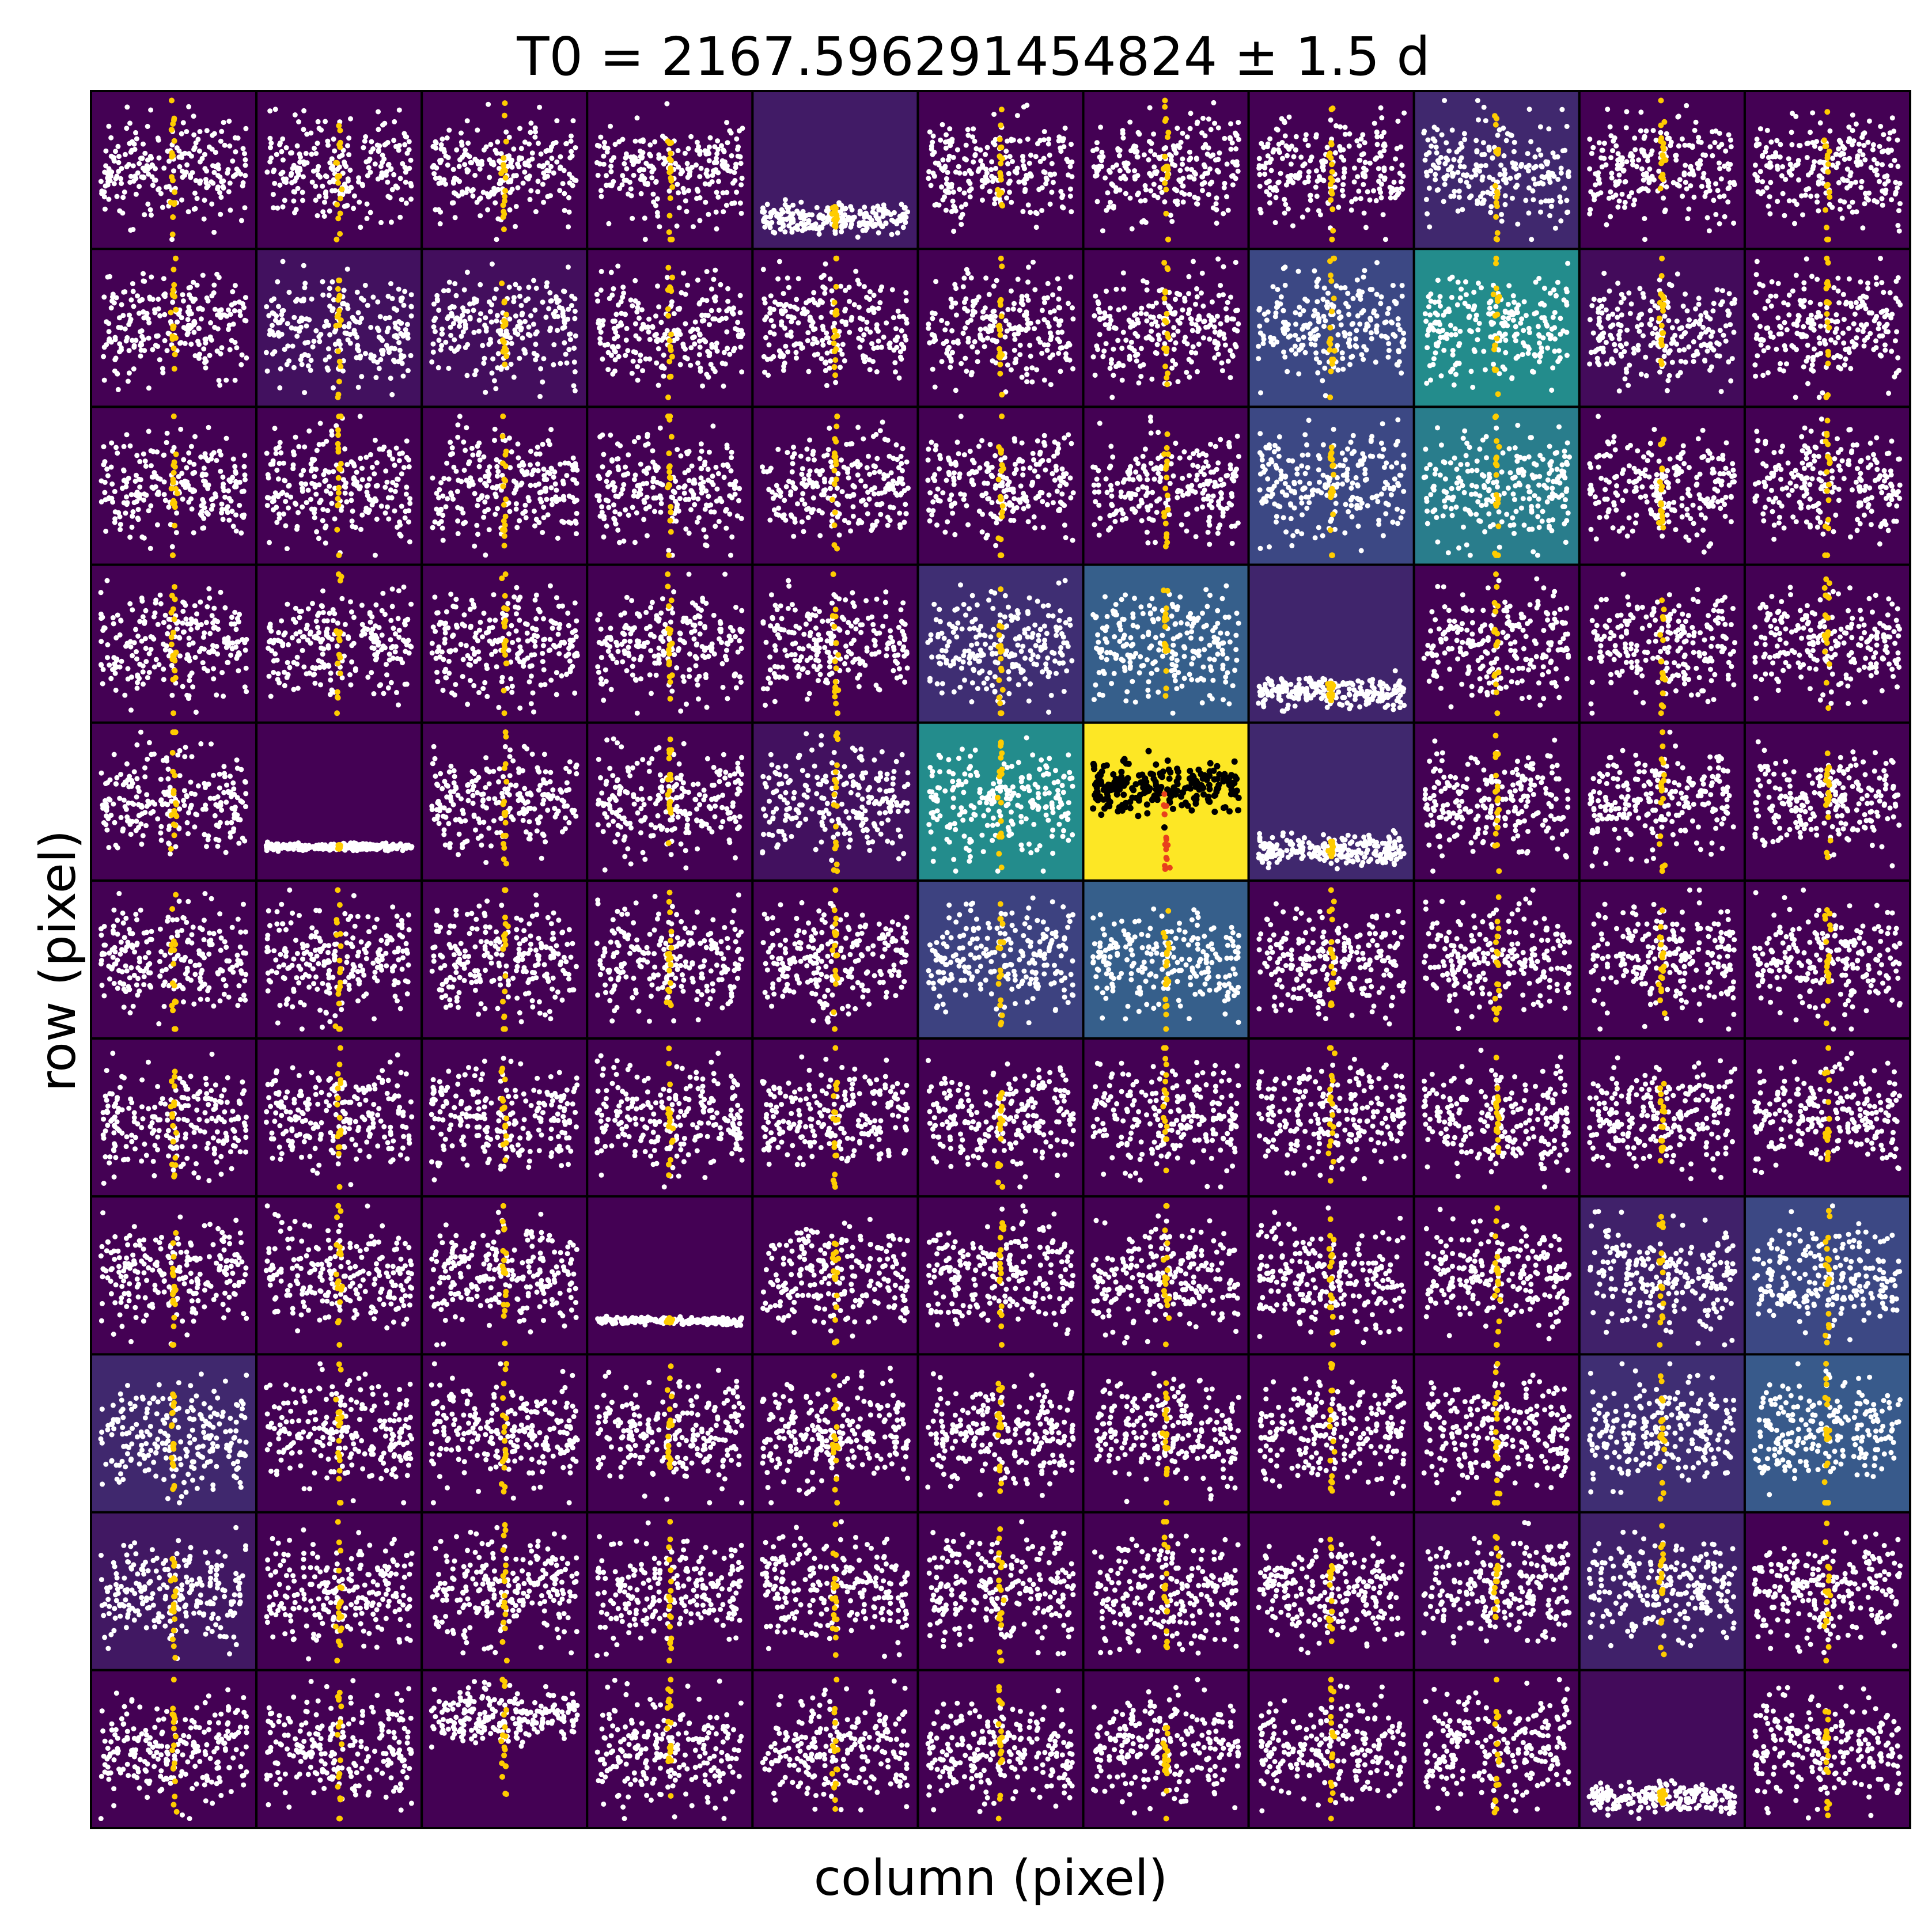  I want to click on pixel-cell-r1-c2, so click(505, 328).